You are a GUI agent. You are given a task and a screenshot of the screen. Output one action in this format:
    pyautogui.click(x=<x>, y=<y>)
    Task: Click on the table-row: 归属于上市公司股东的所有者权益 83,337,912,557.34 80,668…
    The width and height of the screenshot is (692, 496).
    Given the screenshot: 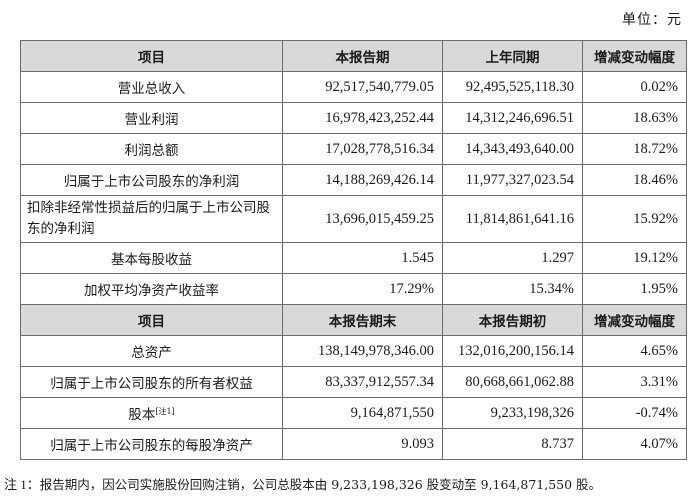 What is the action you would take?
    pyautogui.click(x=353, y=382)
    